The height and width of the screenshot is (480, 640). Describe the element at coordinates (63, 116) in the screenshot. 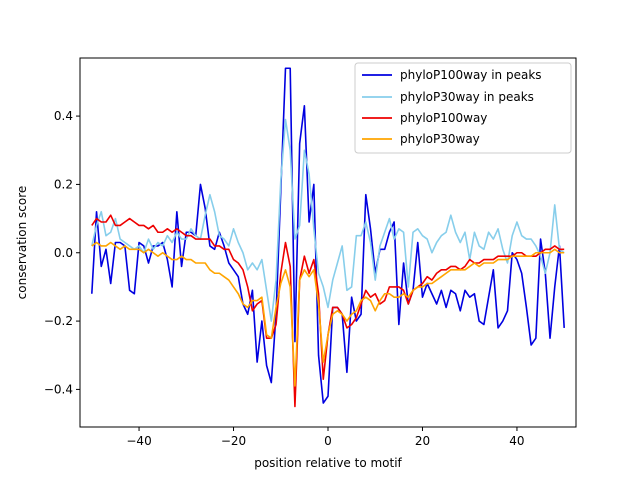

I see `y-tick-label: 0.4` at that location.